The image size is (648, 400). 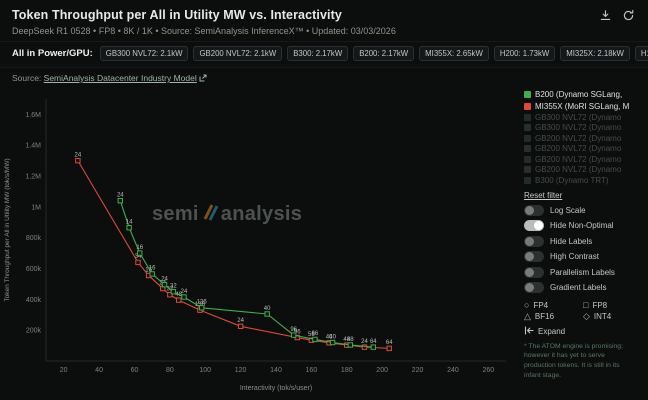 I want to click on download-button, so click(x=605, y=15).